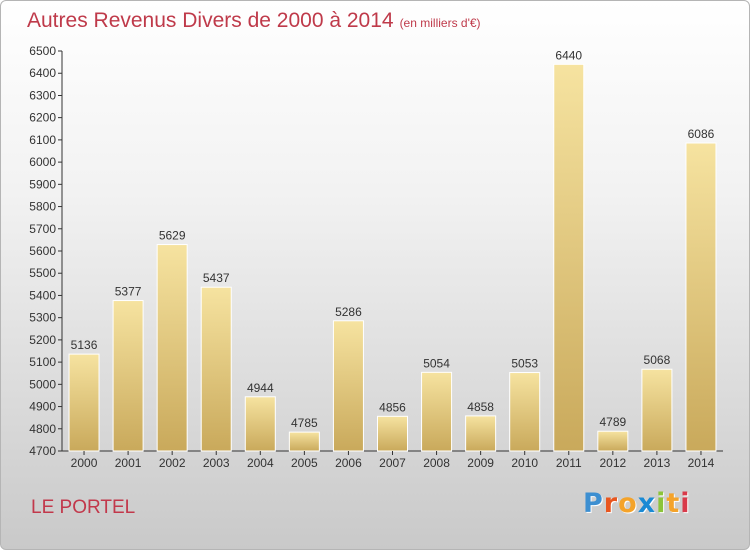 This screenshot has height=550, width=750. Describe the element at coordinates (84, 463) in the screenshot. I see `x-tick-label: 2000` at that location.